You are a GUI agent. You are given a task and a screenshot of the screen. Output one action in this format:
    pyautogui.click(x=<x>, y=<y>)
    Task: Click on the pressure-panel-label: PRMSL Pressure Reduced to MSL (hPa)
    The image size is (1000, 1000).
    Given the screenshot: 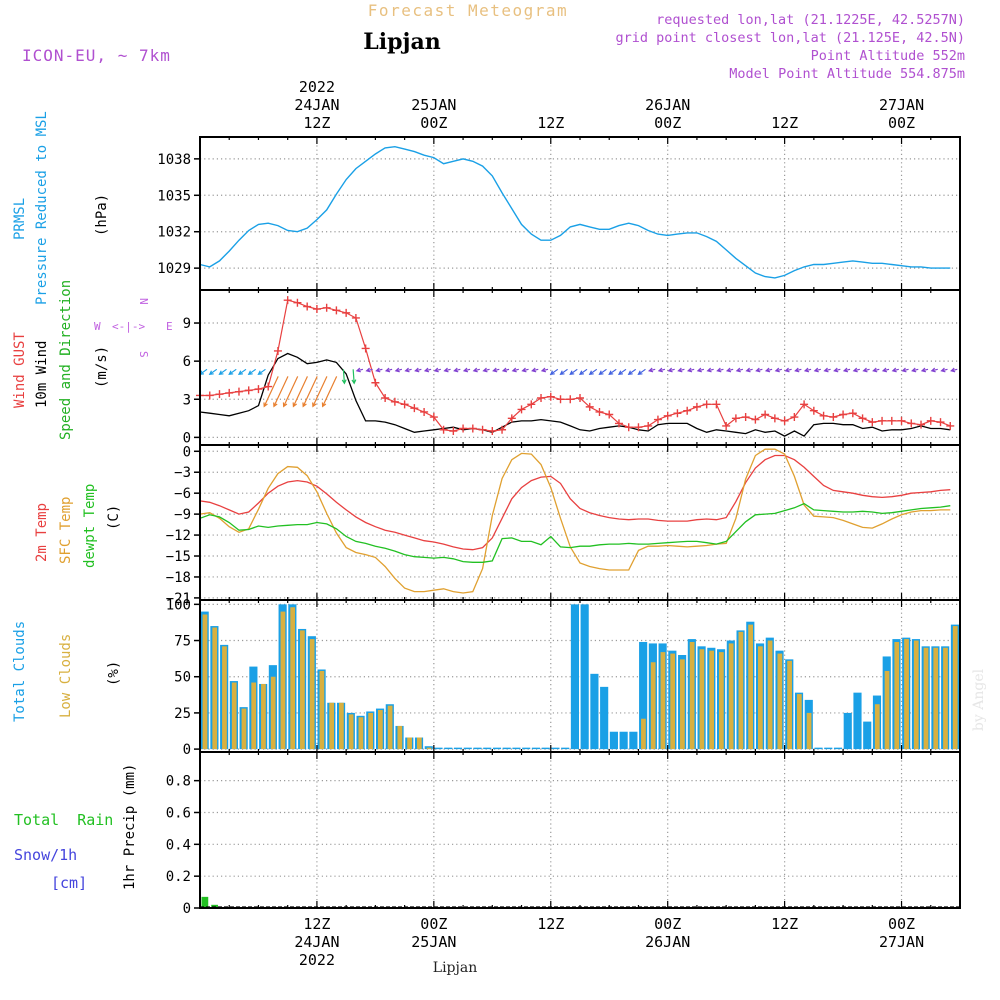 What is the action you would take?
    pyautogui.click(x=61, y=208)
    